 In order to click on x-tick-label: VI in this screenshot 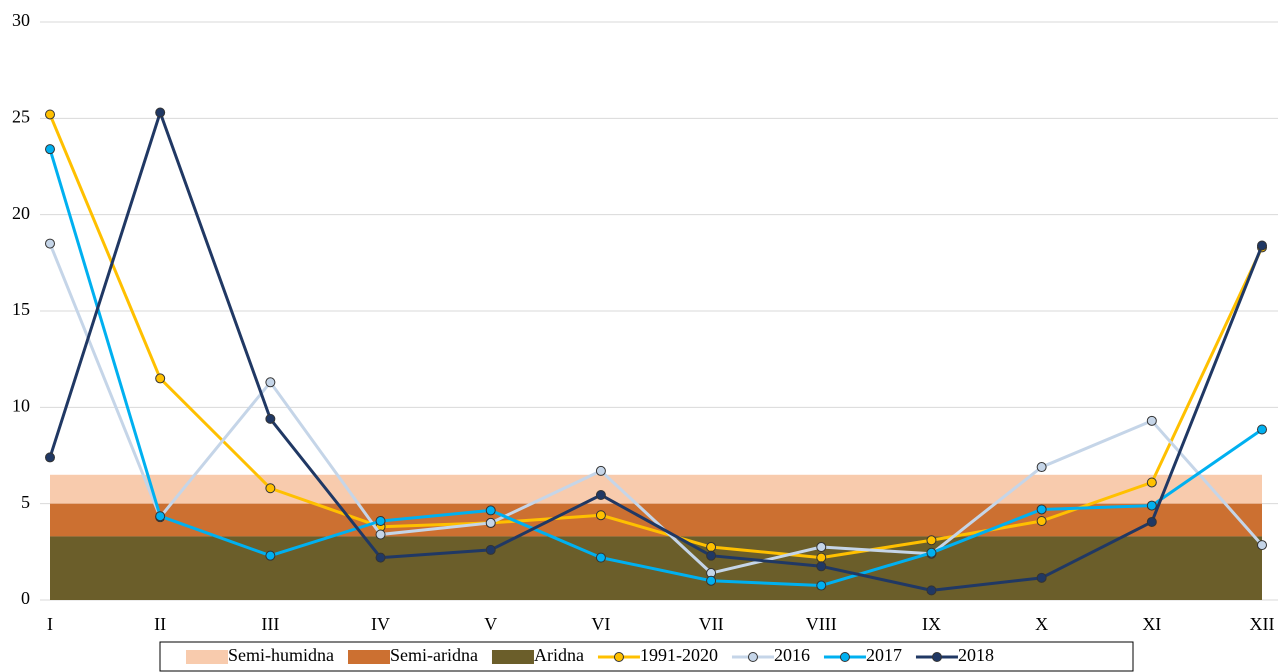, I will do `click(600, 624)`.